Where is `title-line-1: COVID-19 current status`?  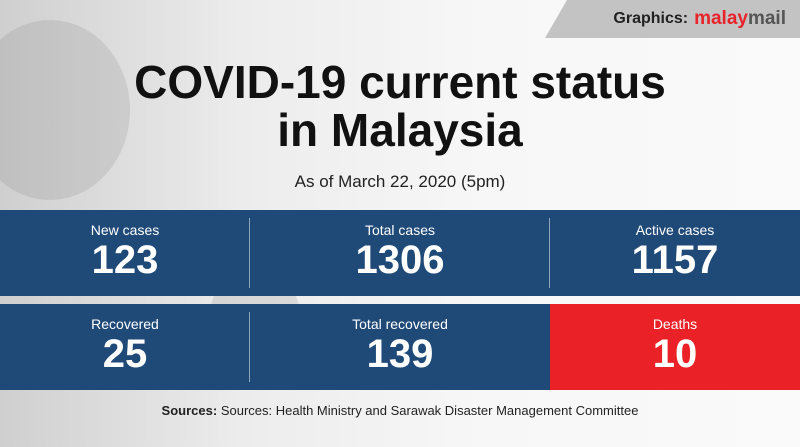
title-line-1: COVID-19 current status is located at coordinates (400, 82).